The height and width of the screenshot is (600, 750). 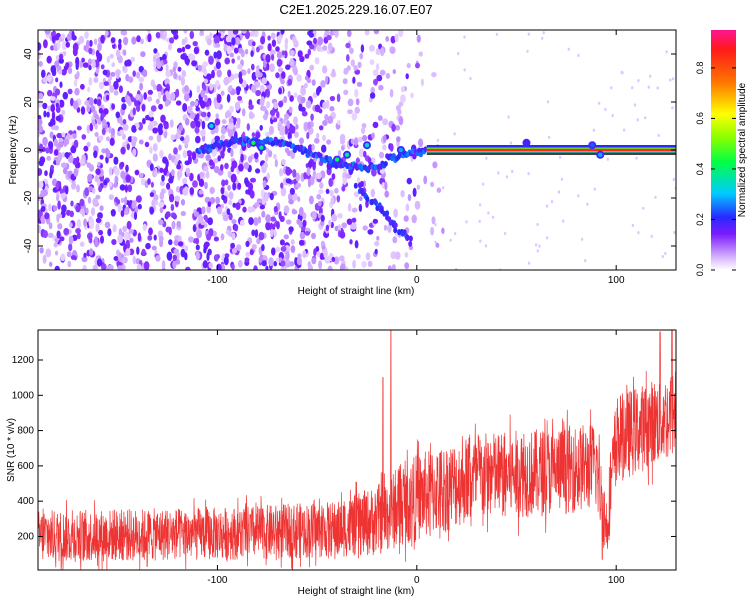 I want to click on spectrogram-y-tick-label: 0, so click(x=28, y=150).